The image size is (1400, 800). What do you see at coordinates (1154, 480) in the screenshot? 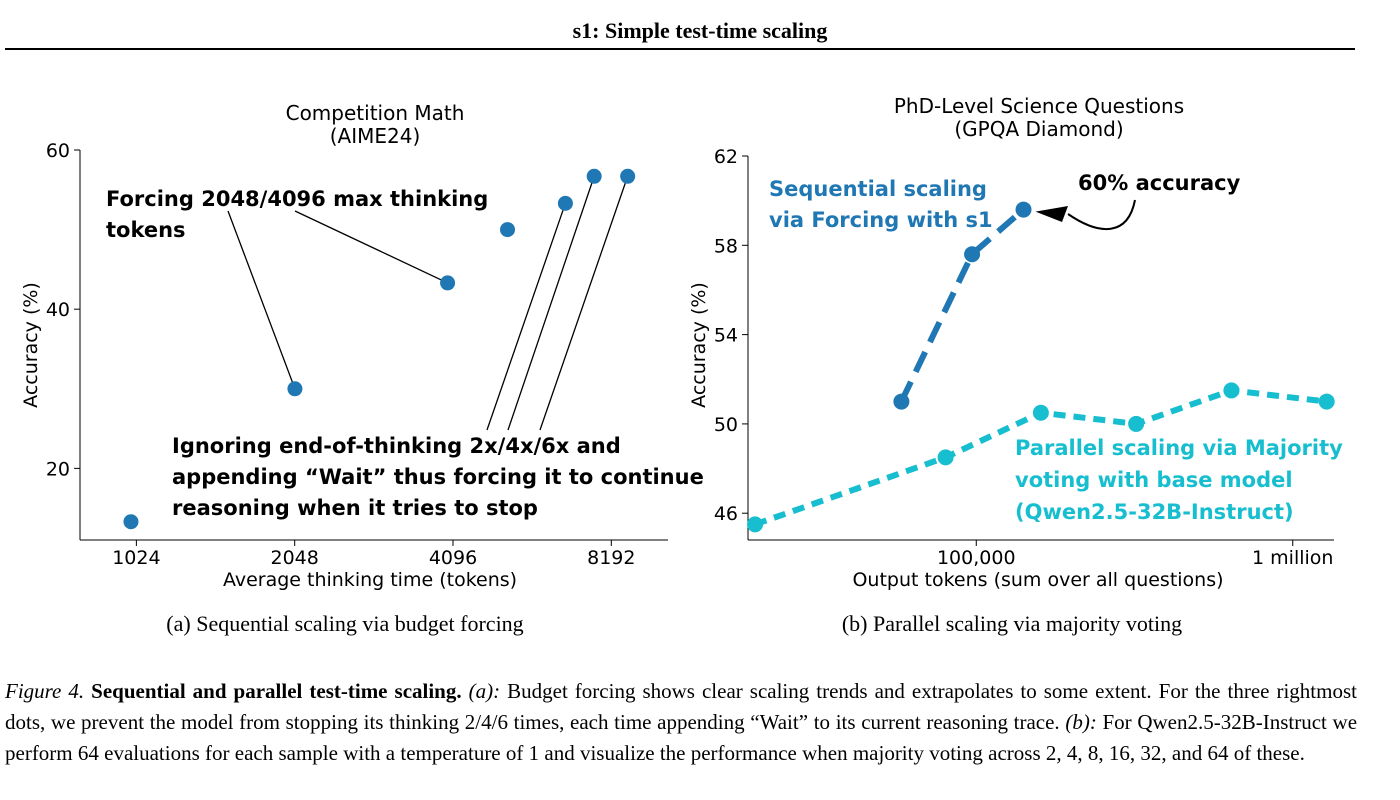
I see `chart-b-annotation-parallel: voting with base model` at bounding box center [1154, 480].